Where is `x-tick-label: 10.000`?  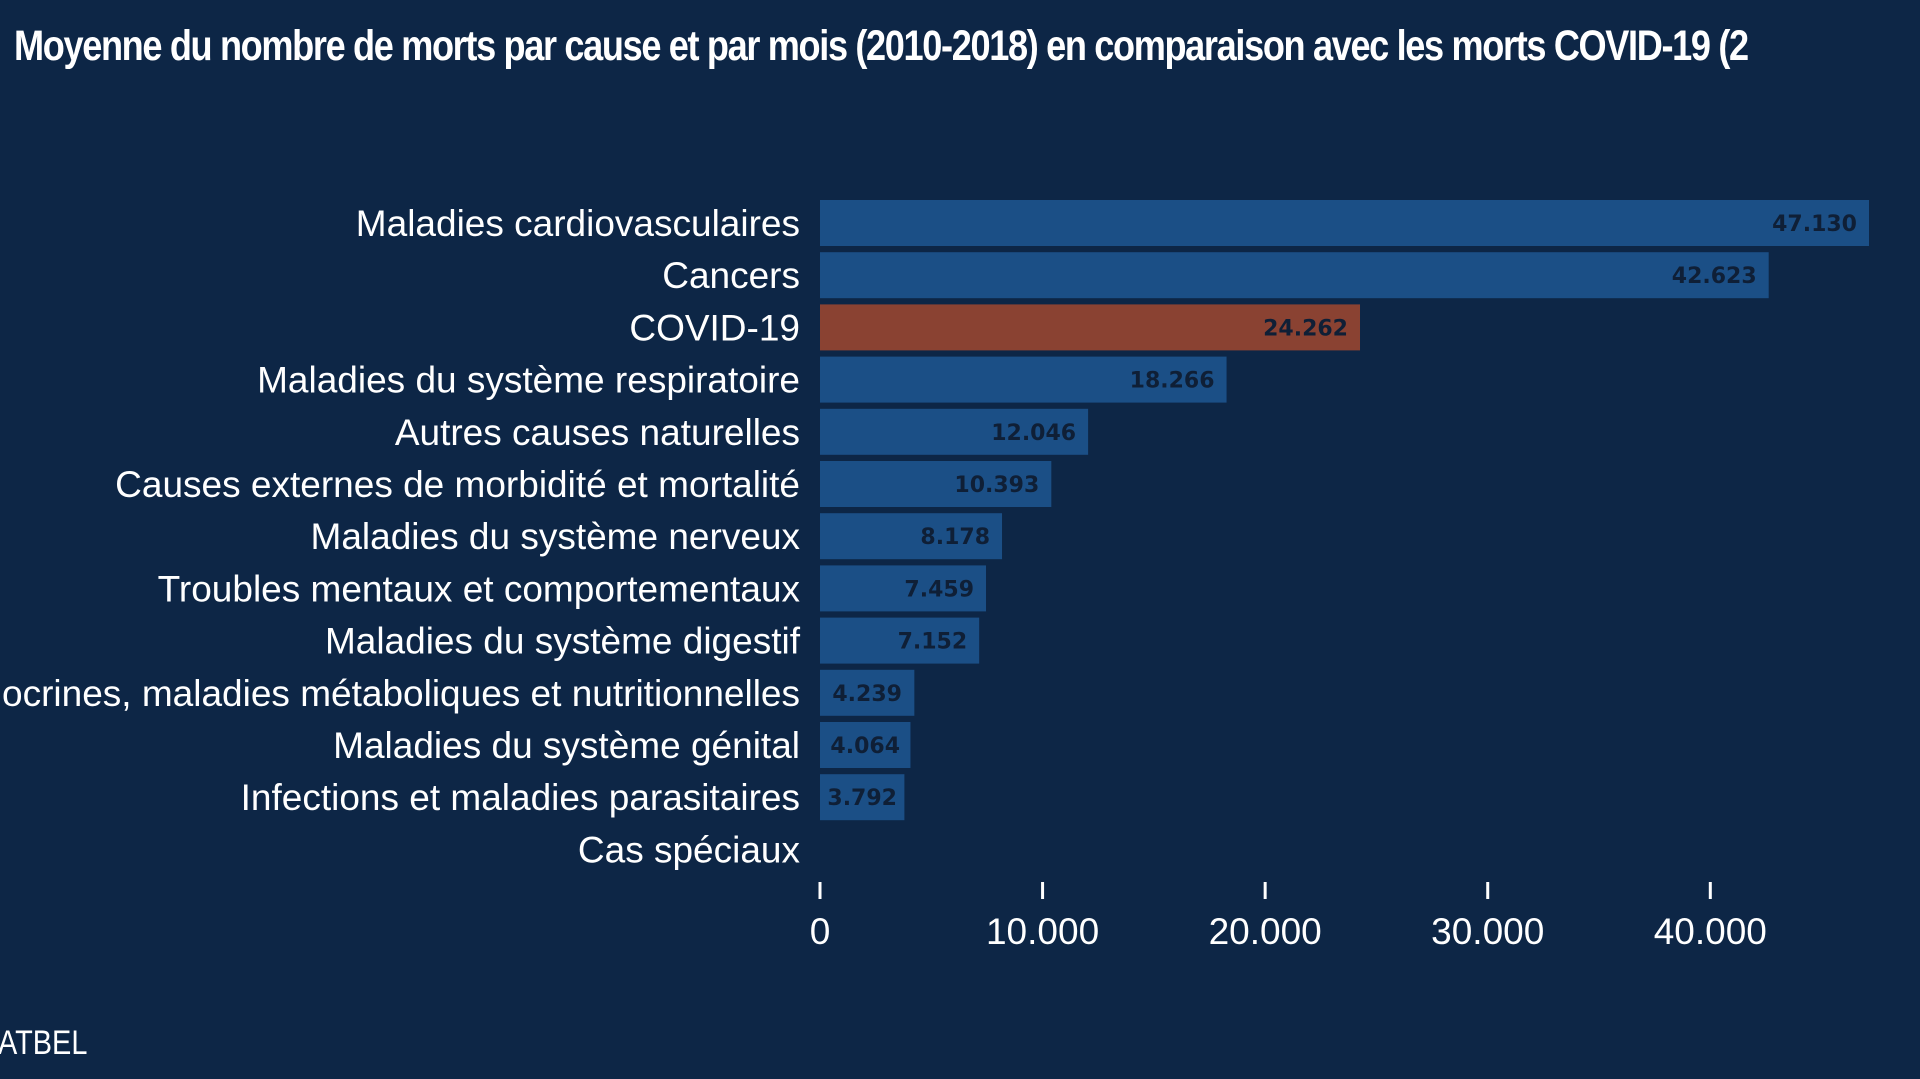 x-tick-label: 10.000 is located at coordinates (1042, 931).